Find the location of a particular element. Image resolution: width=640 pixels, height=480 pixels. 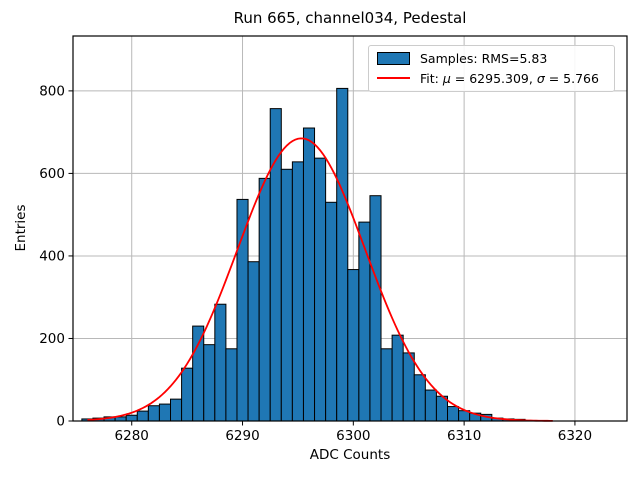

x-tick-label: 6300 is located at coordinates (353, 436).